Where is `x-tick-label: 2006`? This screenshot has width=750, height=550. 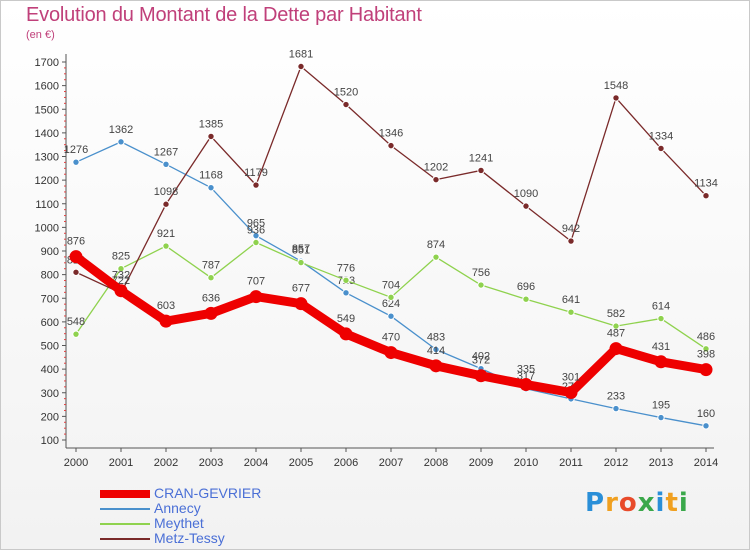
x-tick-label: 2006 is located at coordinates (346, 463).